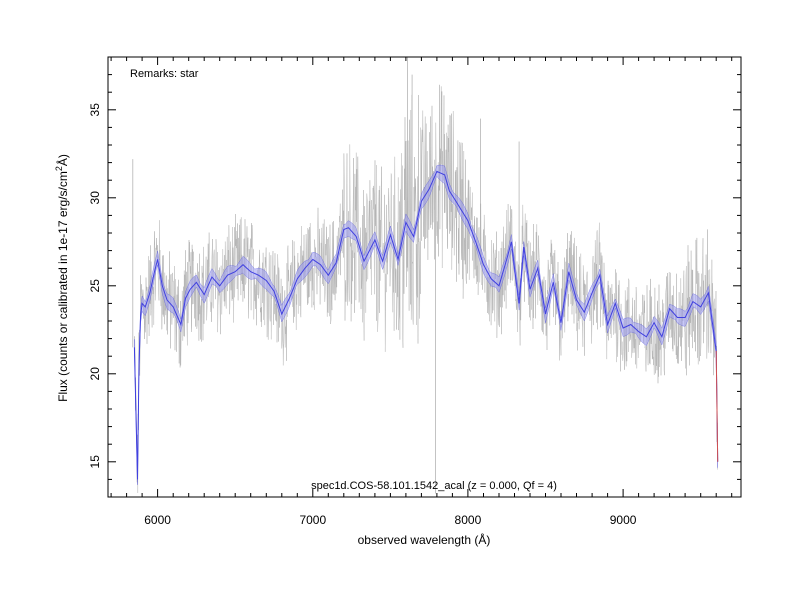 This screenshot has width=800, height=600. Describe the element at coordinates (157, 520) in the screenshot. I see `x-tick-label: 6000` at that location.